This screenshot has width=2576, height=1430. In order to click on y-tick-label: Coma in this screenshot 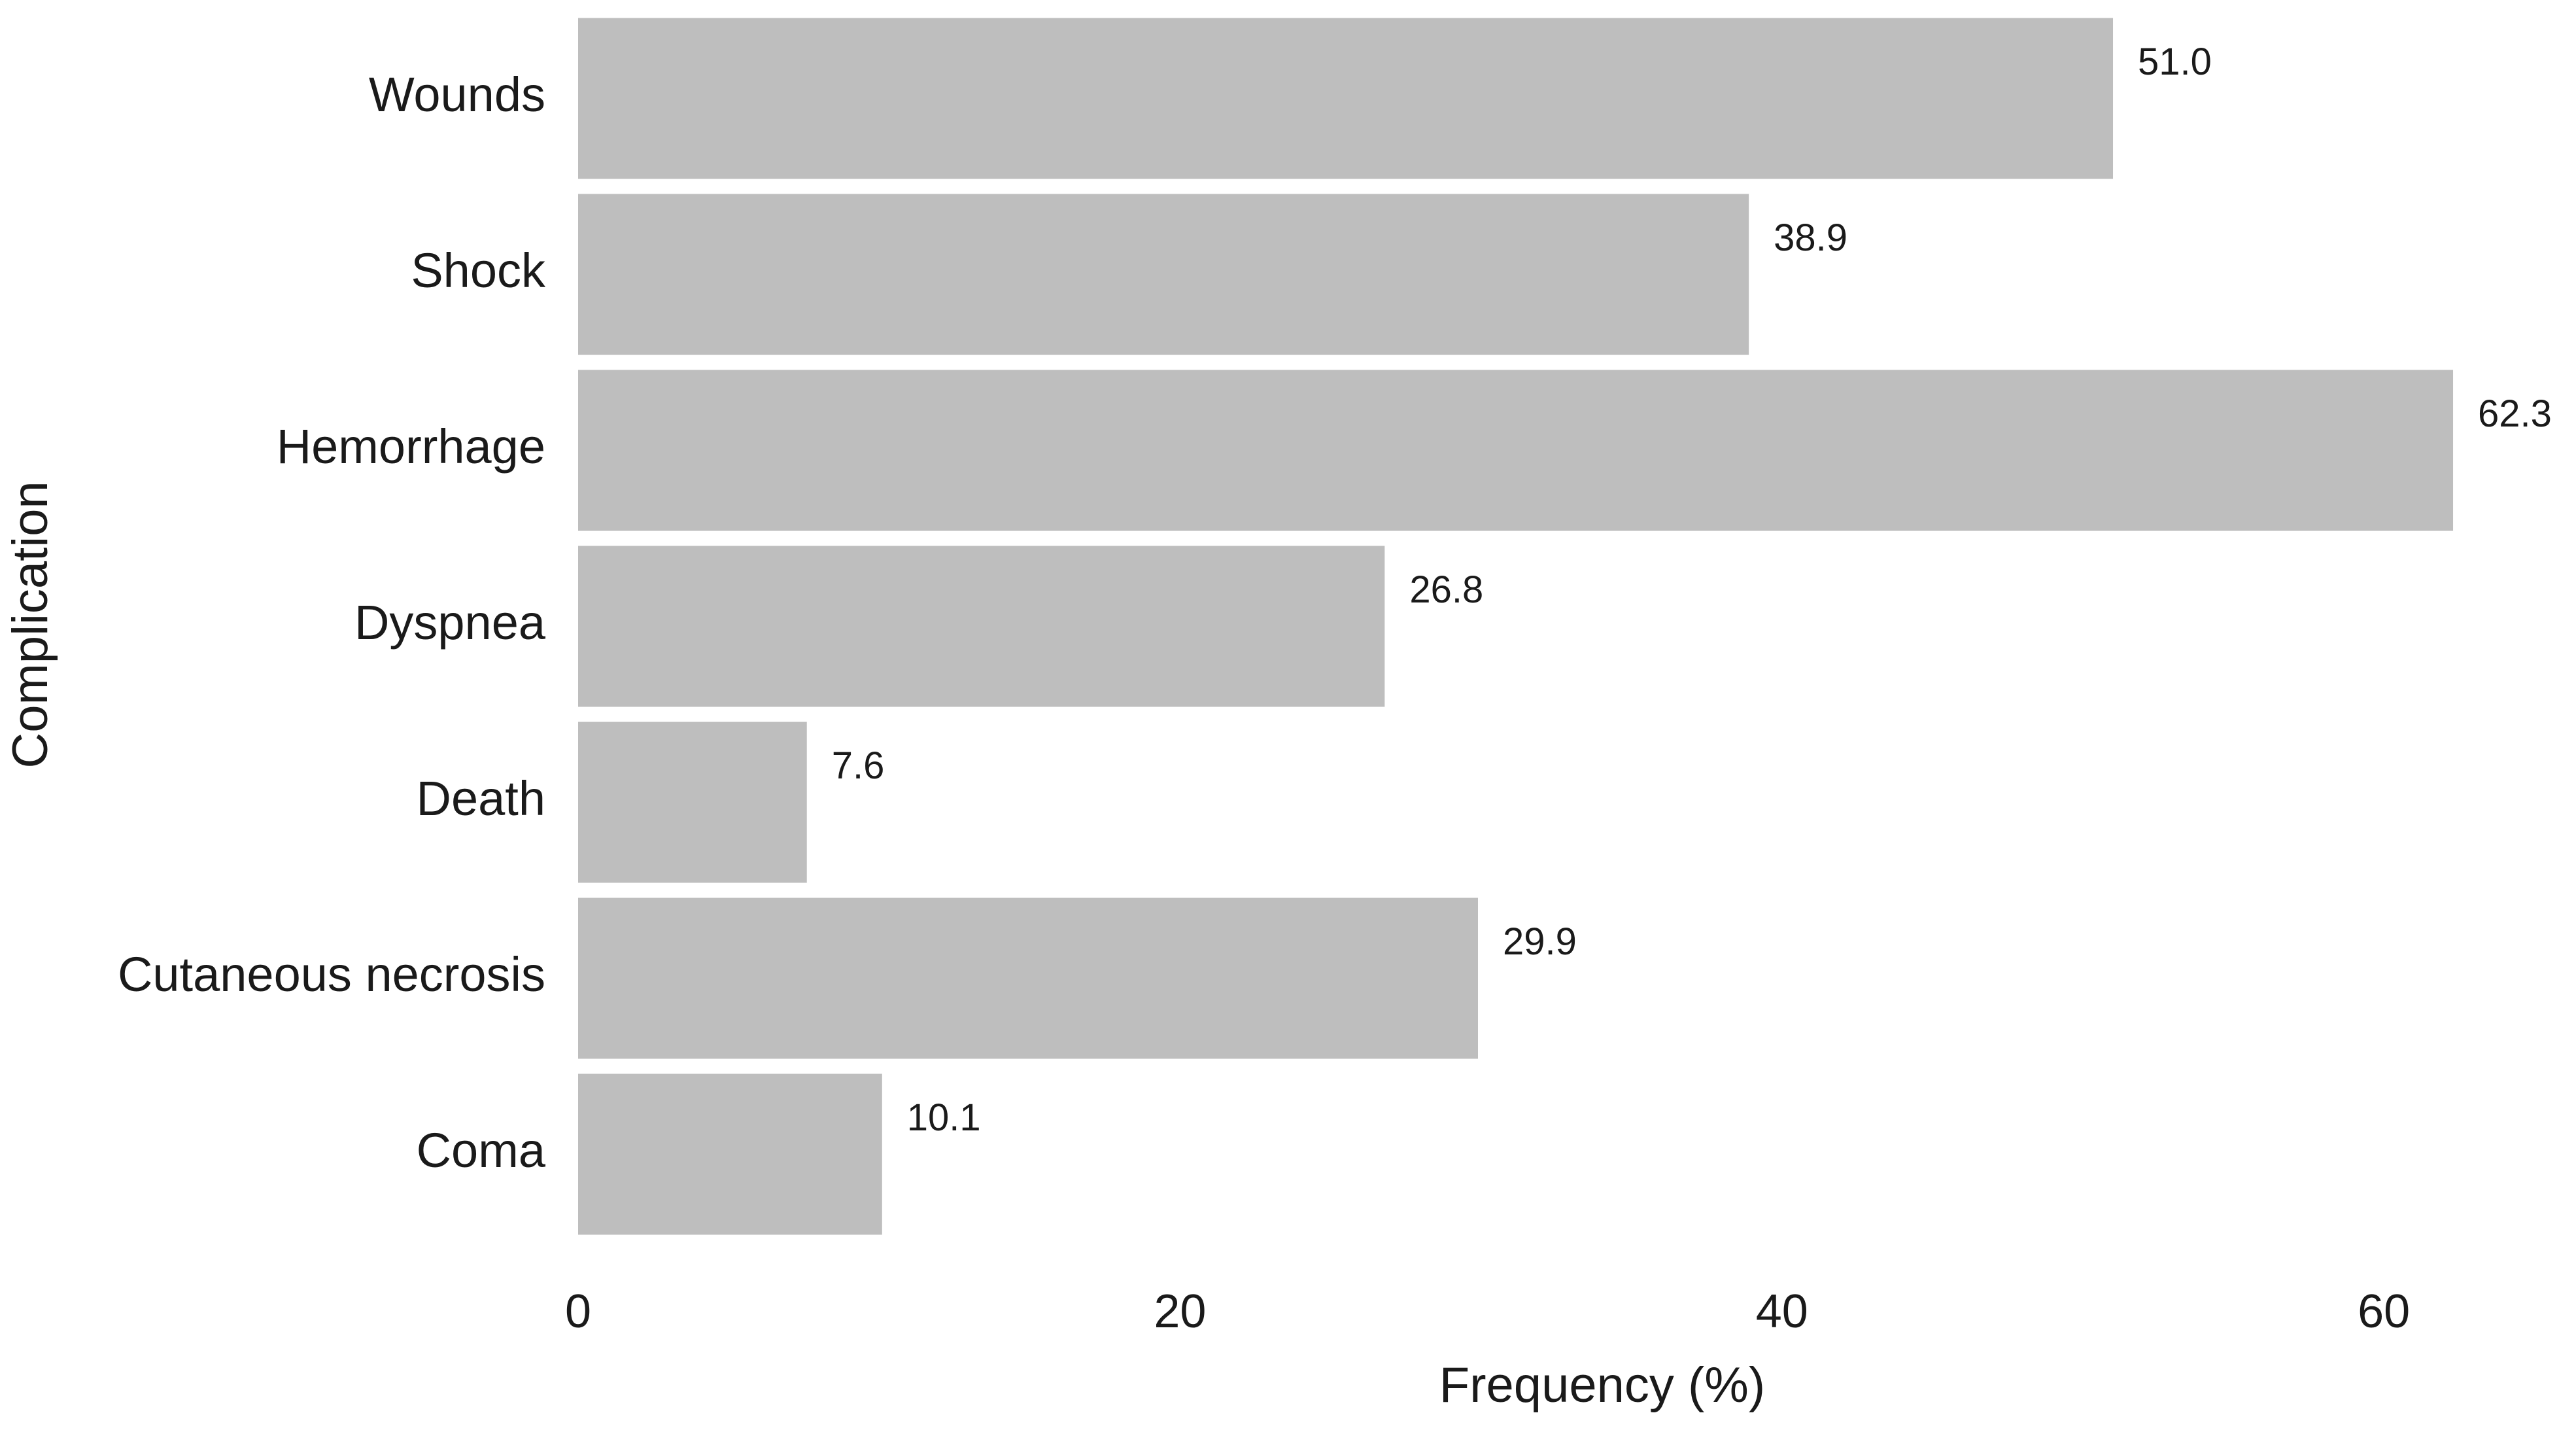, I will do `click(482, 1150)`.